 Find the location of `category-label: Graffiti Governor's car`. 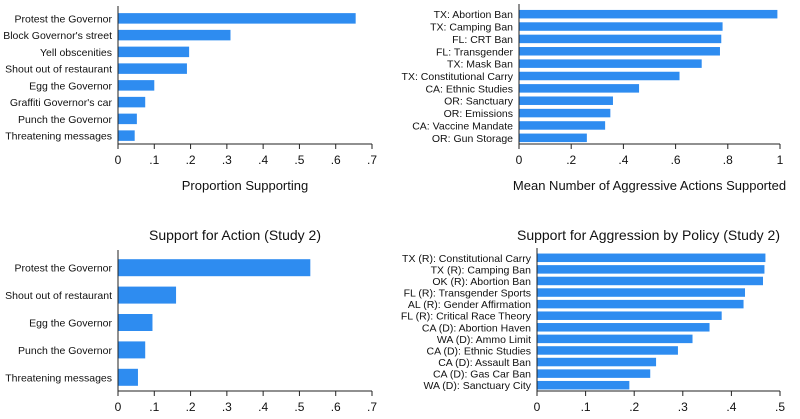

category-label: Graffiti Governor's car is located at coordinates (61, 103).